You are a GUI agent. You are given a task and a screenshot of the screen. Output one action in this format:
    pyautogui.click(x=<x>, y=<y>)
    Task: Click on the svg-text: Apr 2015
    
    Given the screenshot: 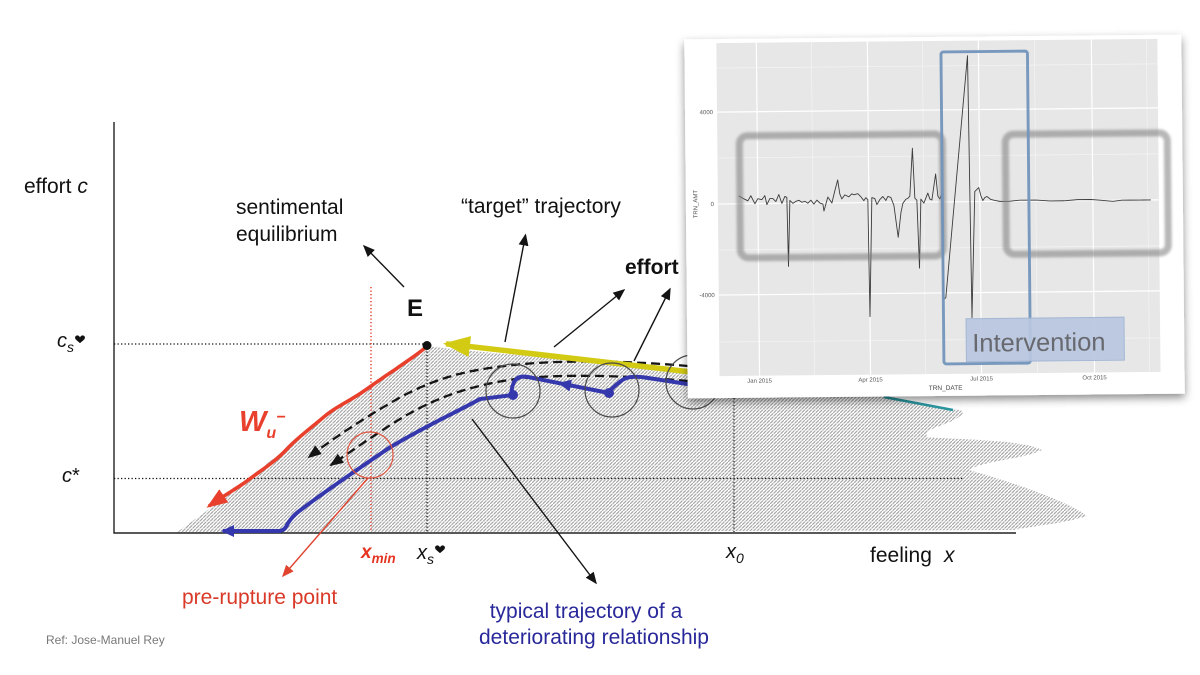 What is the action you would take?
    pyautogui.click(x=870, y=381)
    